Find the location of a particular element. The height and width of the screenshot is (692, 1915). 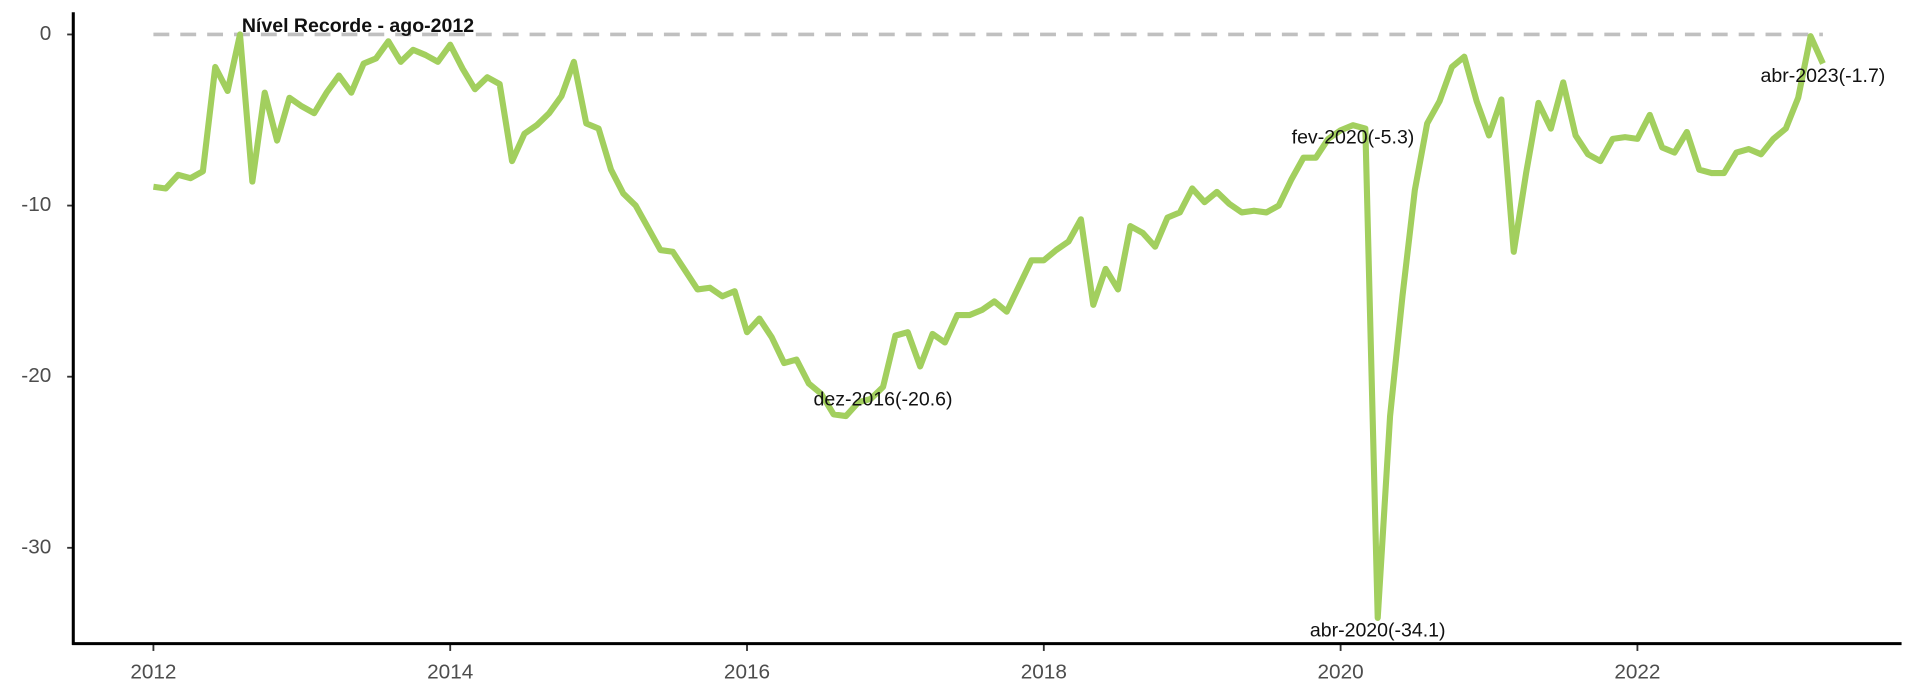

annotation: fev-2020(-5.3) is located at coordinates (1353, 138).